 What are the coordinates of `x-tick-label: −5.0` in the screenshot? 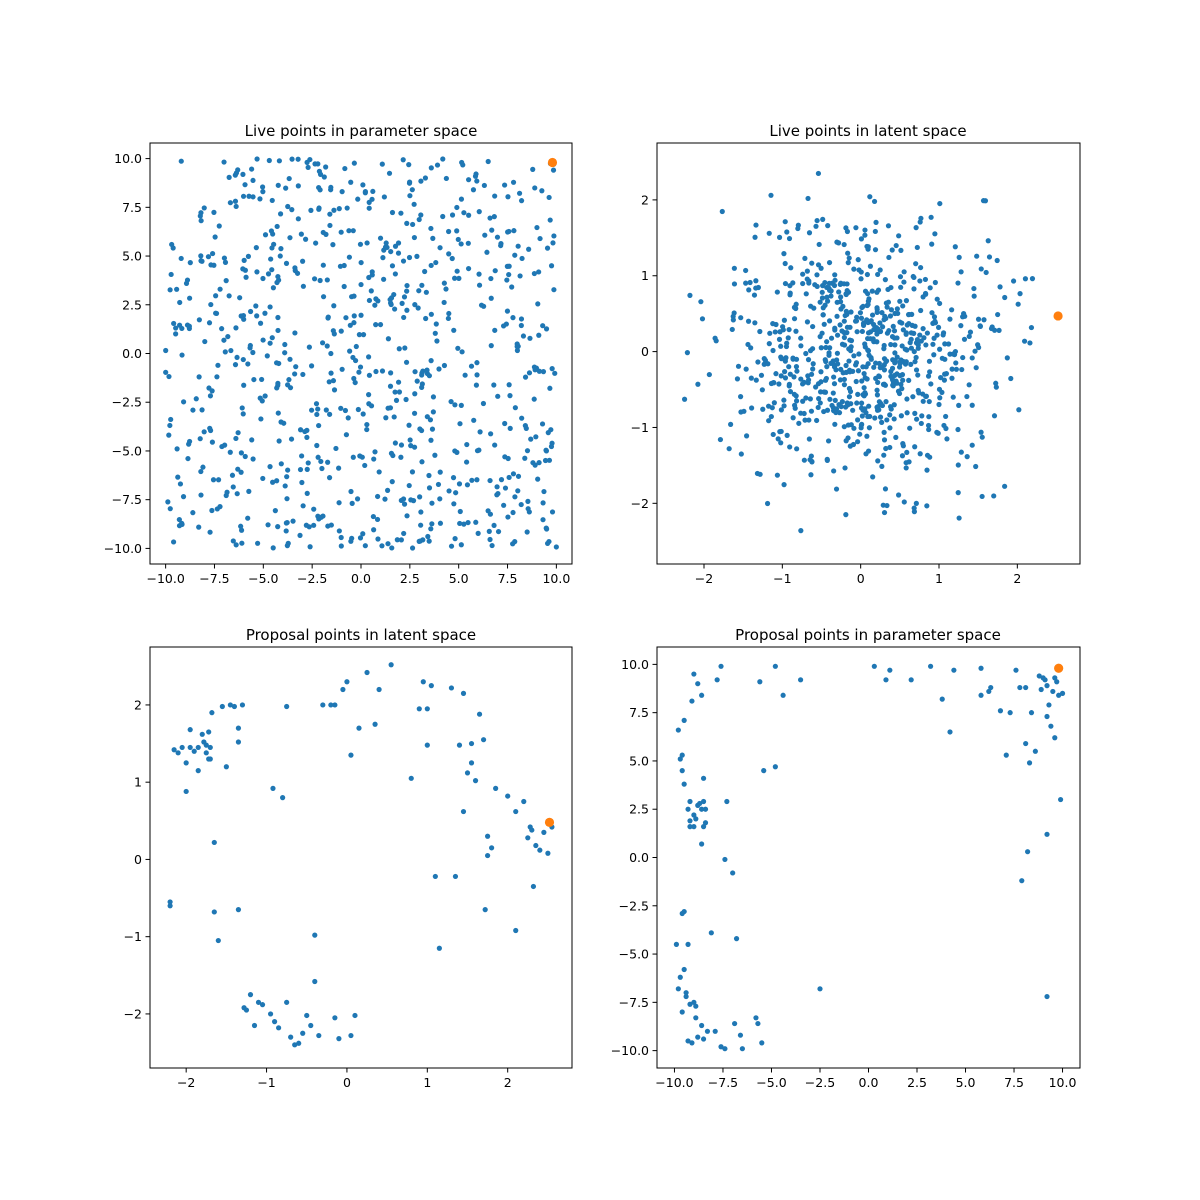 It's located at (771, 1082).